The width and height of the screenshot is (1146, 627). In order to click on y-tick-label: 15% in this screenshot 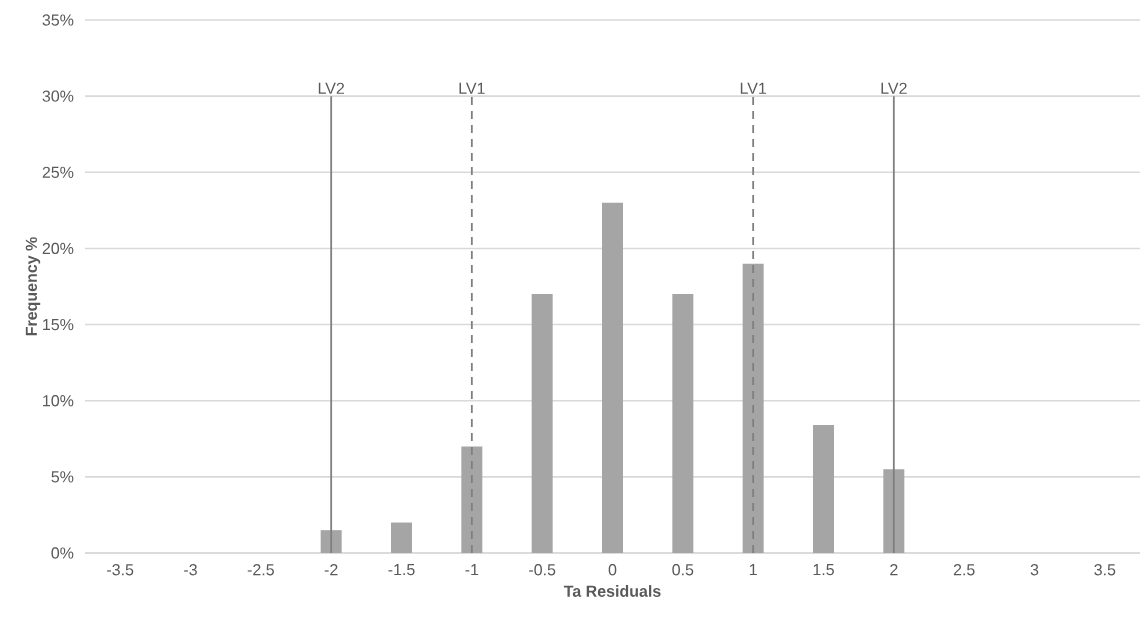, I will do `click(58, 324)`.